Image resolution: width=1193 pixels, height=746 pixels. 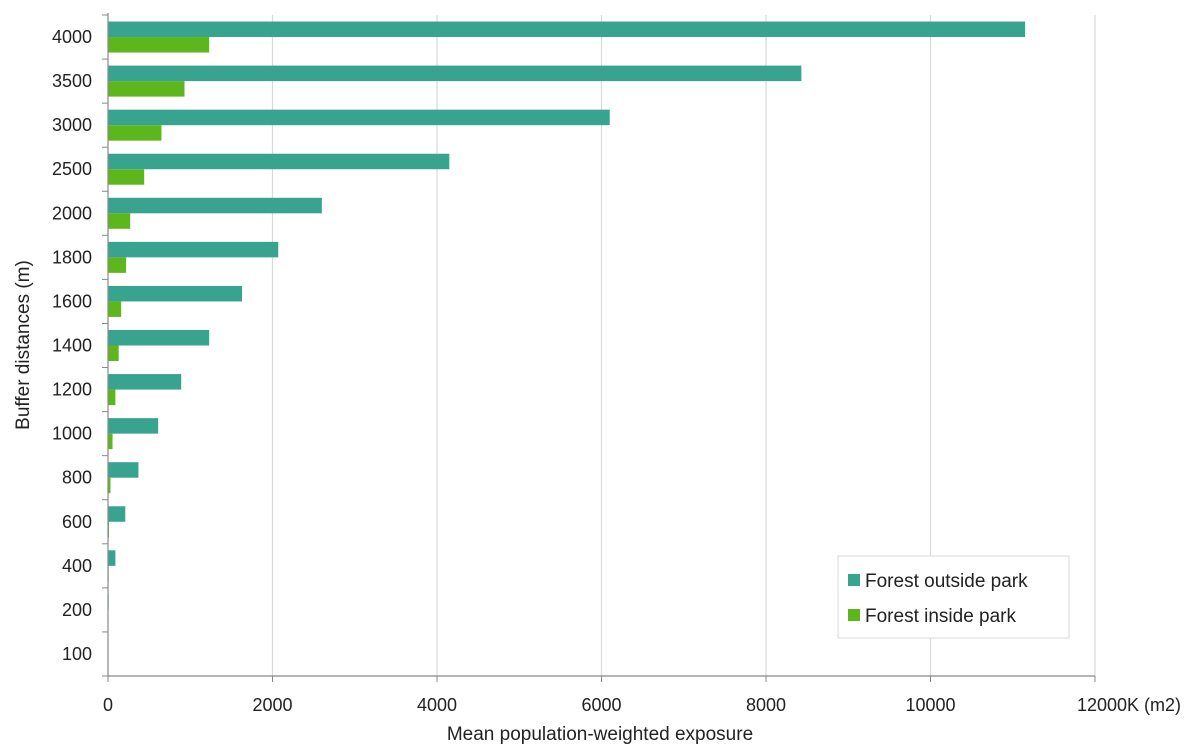 What do you see at coordinates (77, 654) in the screenshot?
I see `y-tick-label: 100` at bounding box center [77, 654].